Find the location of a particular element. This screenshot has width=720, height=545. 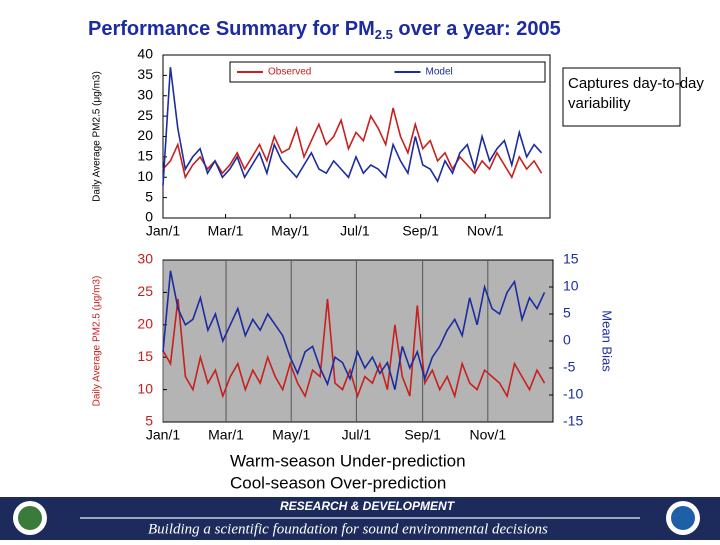

y-tick-label: 0 is located at coordinates (149, 217).